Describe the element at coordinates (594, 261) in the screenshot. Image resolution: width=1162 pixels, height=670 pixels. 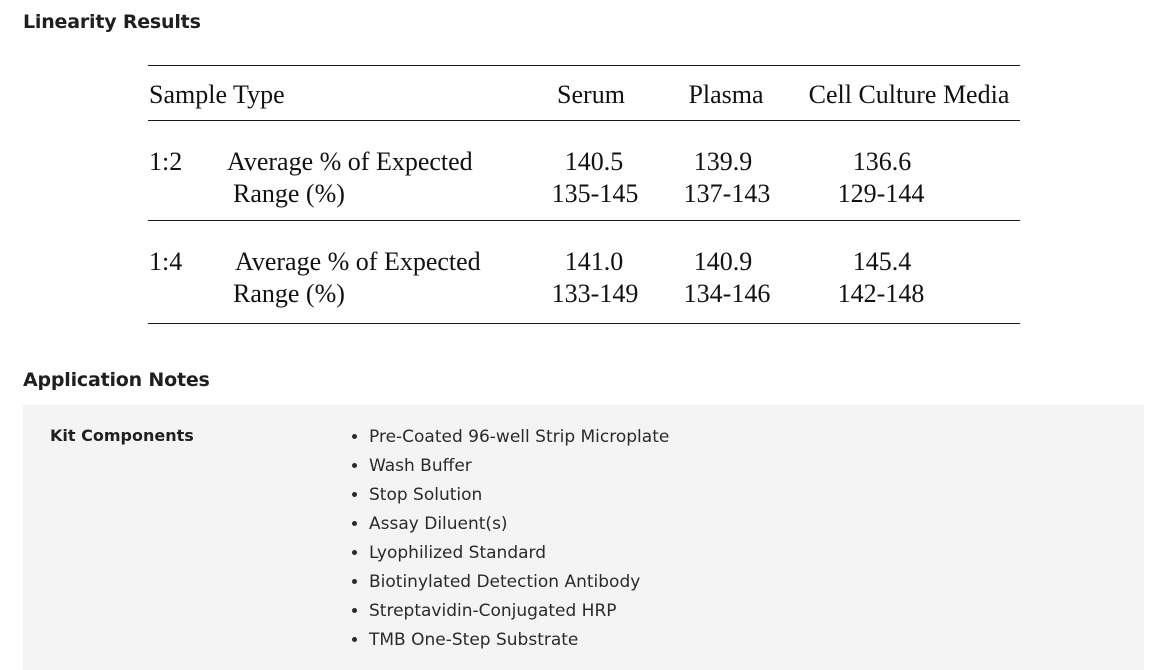
I see `serum-average: 141.0` at that location.